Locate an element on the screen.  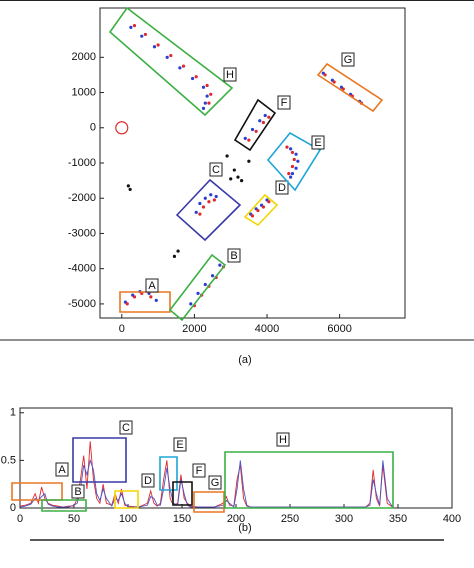
x-tick-label: 200 is located at coordinates (236, 519).